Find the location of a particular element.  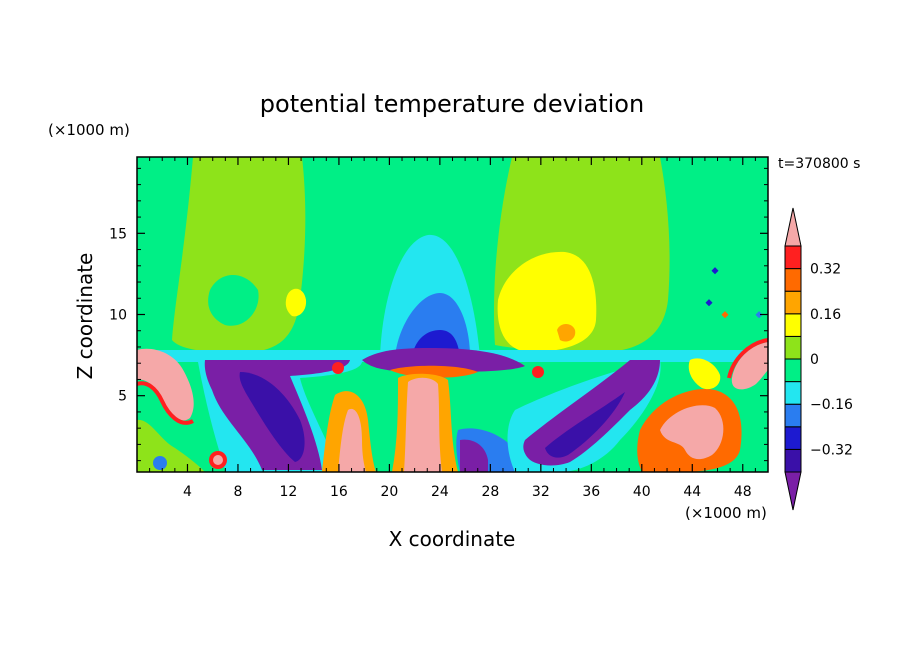

colorbar: 0.32 0.16 0 −0.16 −0.32 is located at coordinates (818, 359).